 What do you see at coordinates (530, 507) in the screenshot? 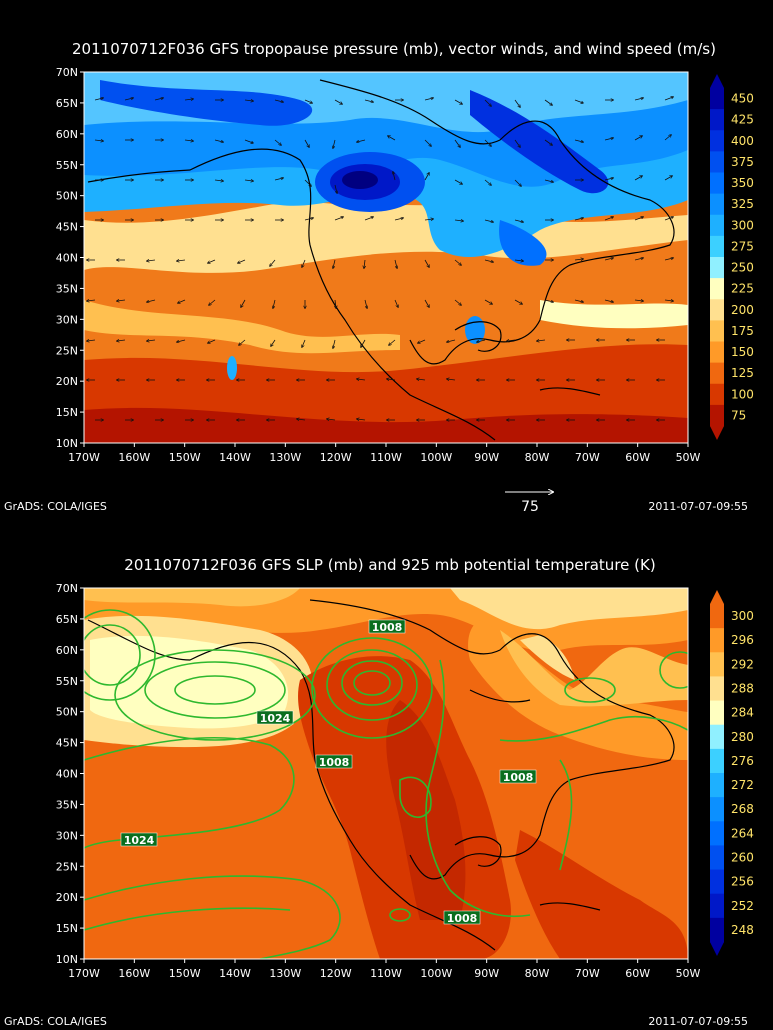
I see `vector-reference-label: 75` at bounding box center [530, 507].